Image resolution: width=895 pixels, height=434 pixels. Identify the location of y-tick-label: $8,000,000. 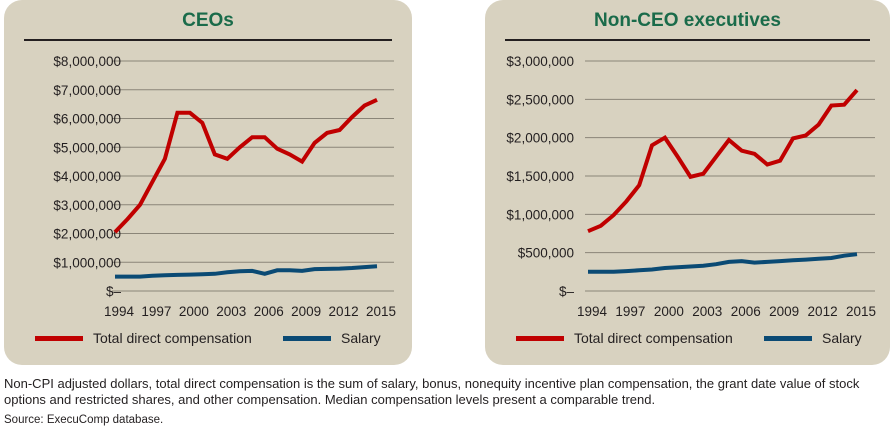
(87, 61).